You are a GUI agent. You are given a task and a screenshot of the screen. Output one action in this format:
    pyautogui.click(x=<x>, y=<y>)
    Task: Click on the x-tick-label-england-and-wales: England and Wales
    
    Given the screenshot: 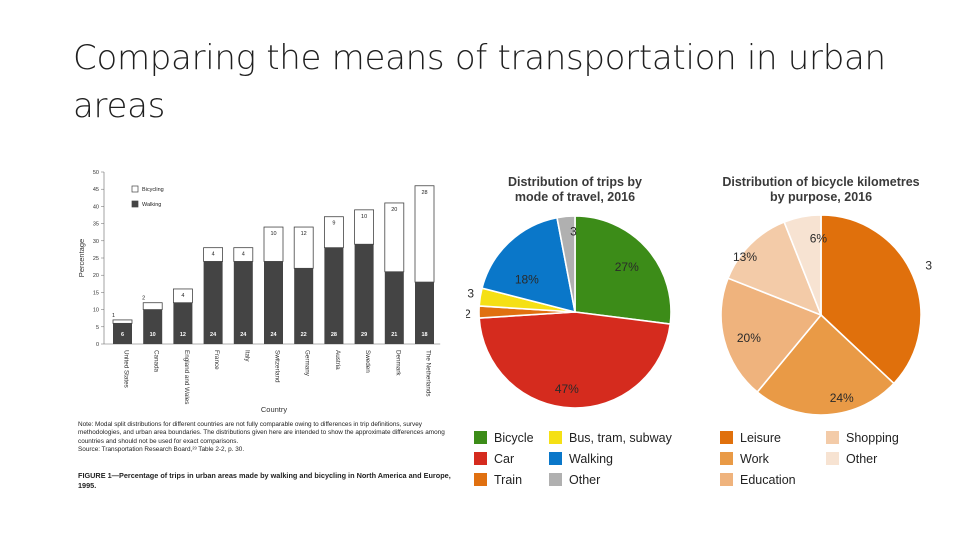 What is the action you would take?
    pyautogui.click(x=186, y=377)
    